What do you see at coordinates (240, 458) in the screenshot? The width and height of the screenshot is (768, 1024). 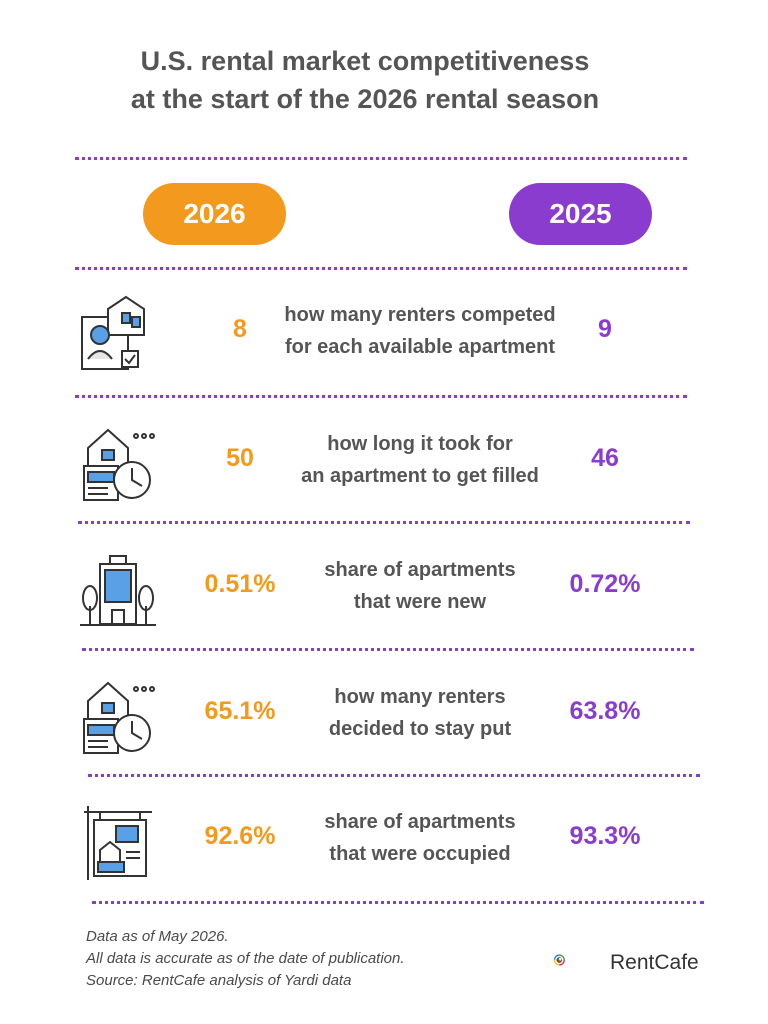 I see `value-2026: 50` at bounding box center [240, 458].